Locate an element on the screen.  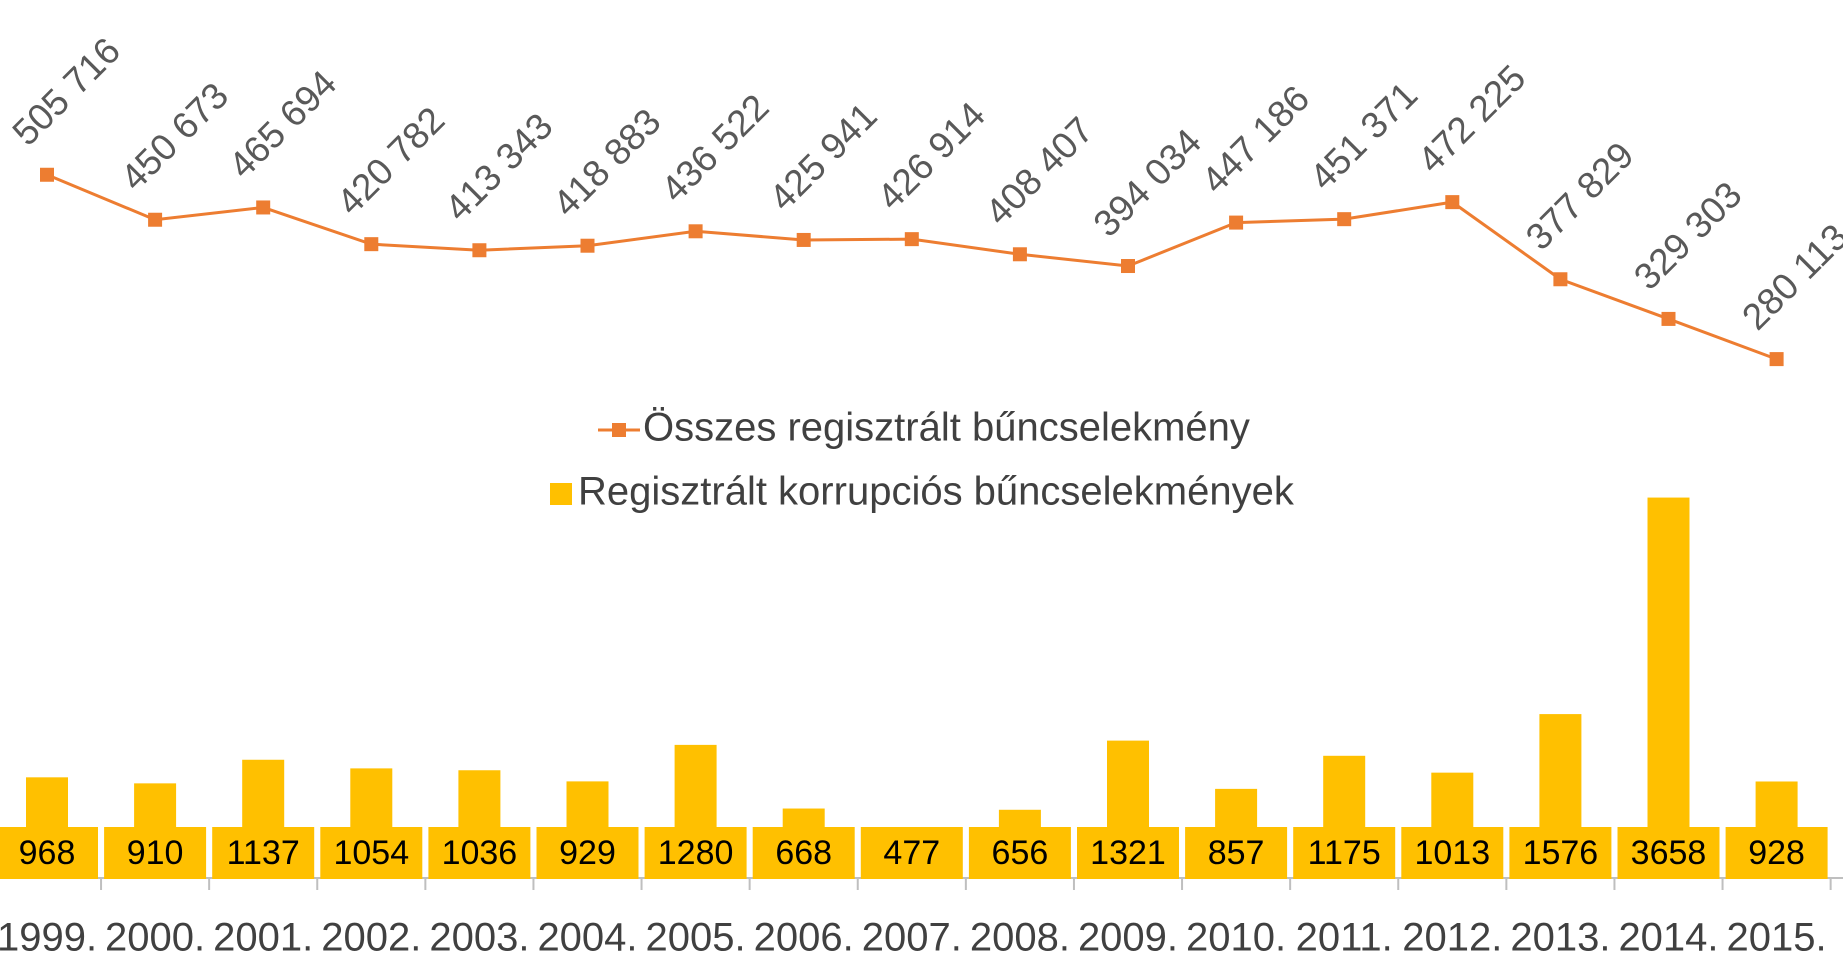
bar-label: 929 is located at coordinates (587, 853).